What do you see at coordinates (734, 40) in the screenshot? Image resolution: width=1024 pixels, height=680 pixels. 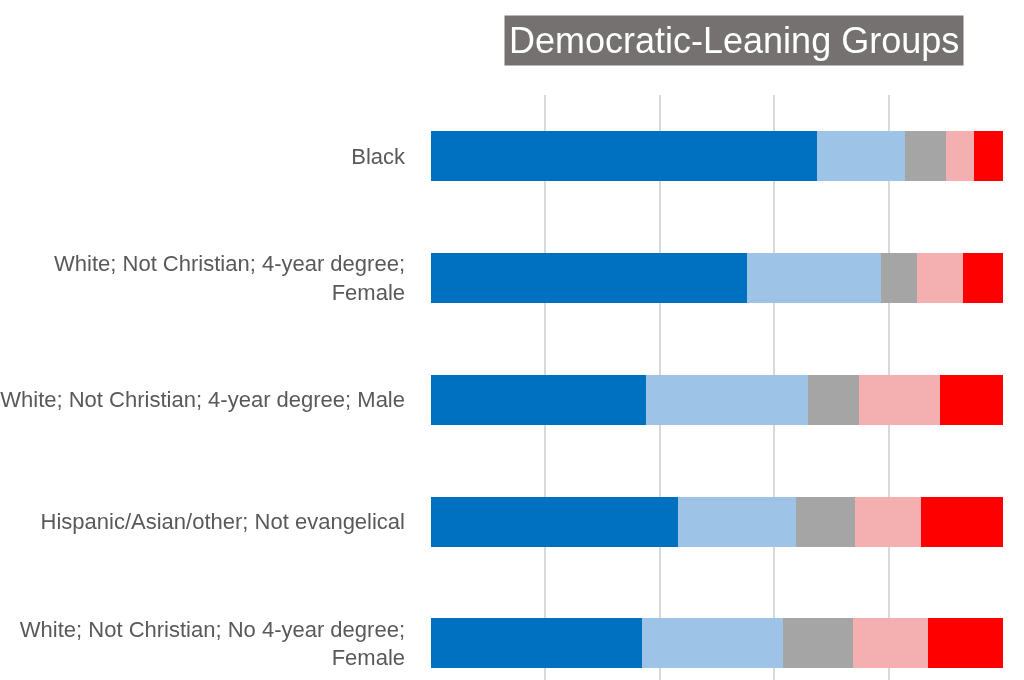 I see `chart-title: Democratic-Leaning Groups` at bounding box center [734, 40].